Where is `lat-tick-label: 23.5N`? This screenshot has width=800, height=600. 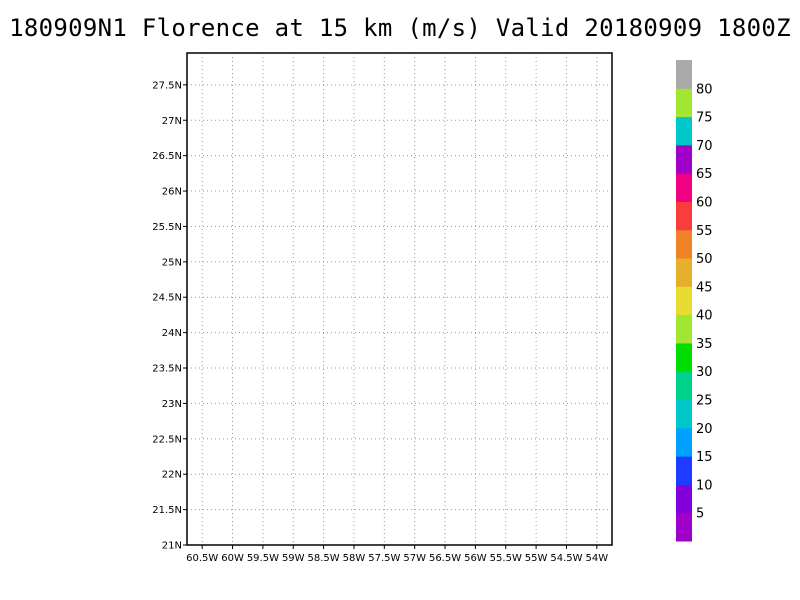 lat-tick-label: 23.5N is located at coordinates (167, 369).